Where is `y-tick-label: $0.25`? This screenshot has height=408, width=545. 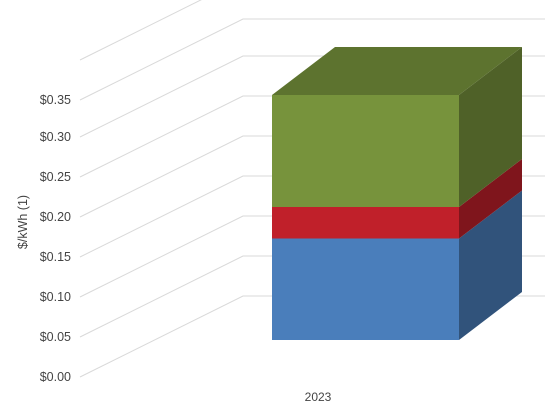
y-tick-label: $0.25 is located at coordinates (55, 177).